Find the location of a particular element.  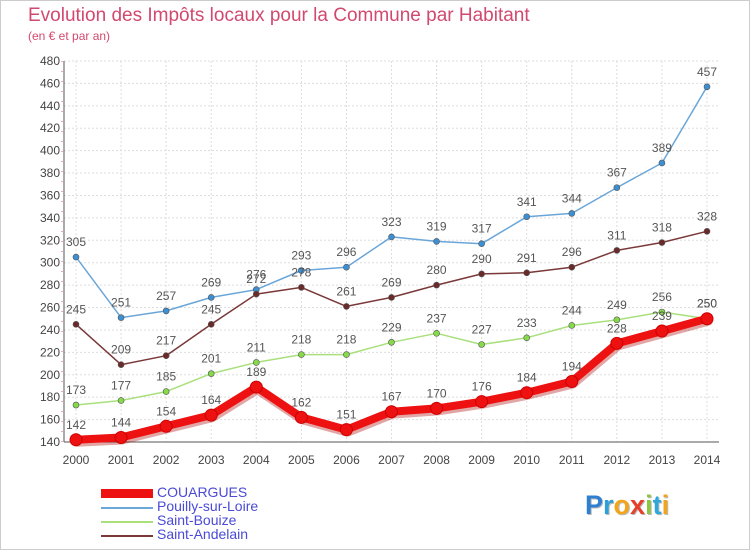

x-tick-label: 2010 is located at coordinates (526, 460).